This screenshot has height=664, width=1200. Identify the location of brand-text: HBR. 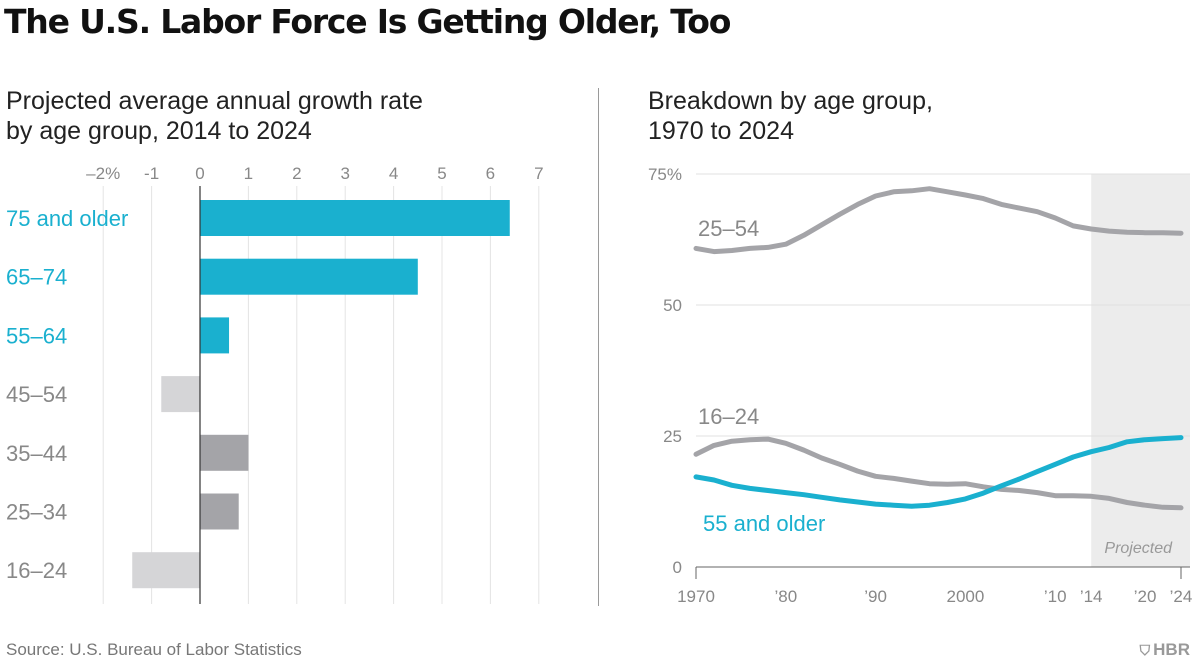
(1171, 649).